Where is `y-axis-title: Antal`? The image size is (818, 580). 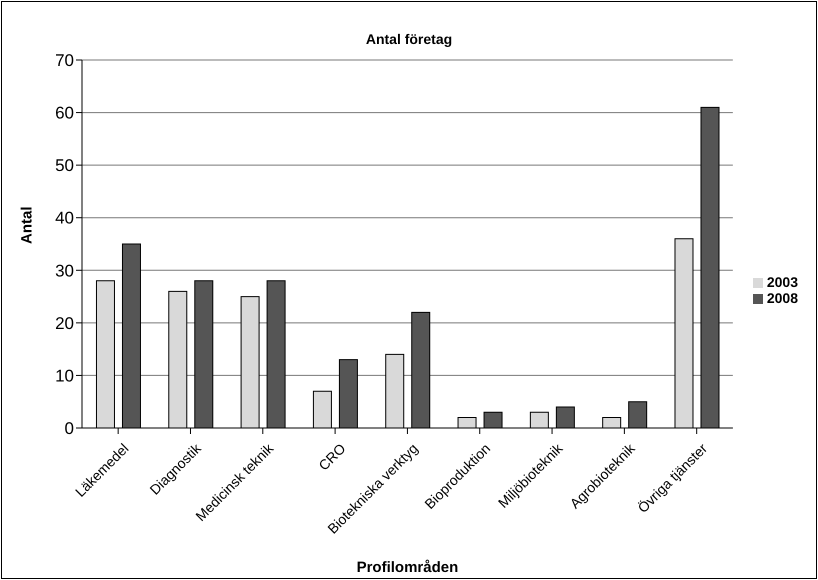
y-axis-title: Antal is located at coordinates (27, 225).